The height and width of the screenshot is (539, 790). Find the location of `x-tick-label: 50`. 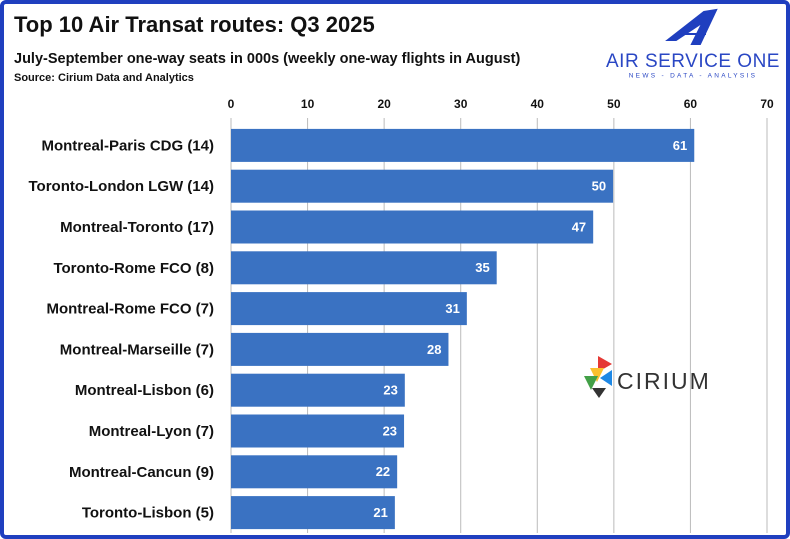

x-tick-label: 50 is located at coordinates (614, 104).